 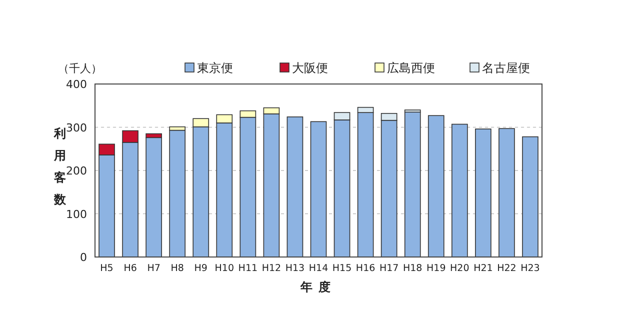 I want to click on x-tick-label: H18, so click(x=412, y=268).